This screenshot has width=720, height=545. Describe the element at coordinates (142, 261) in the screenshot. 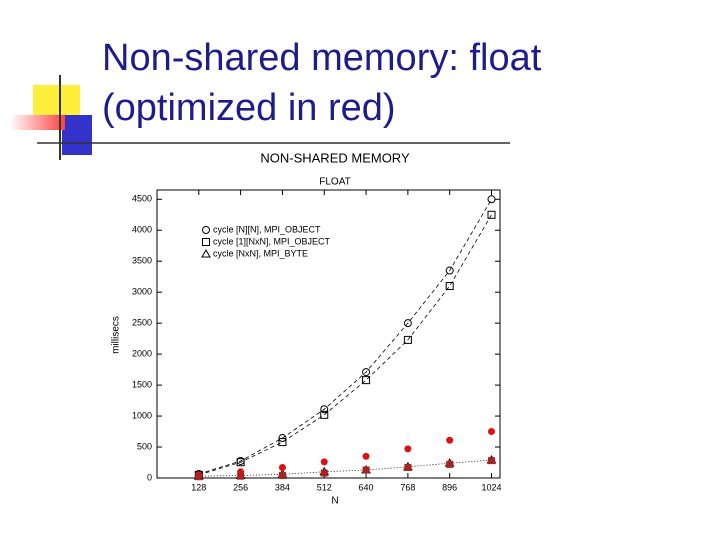

I see `y-tick-label: 3500` at that location.